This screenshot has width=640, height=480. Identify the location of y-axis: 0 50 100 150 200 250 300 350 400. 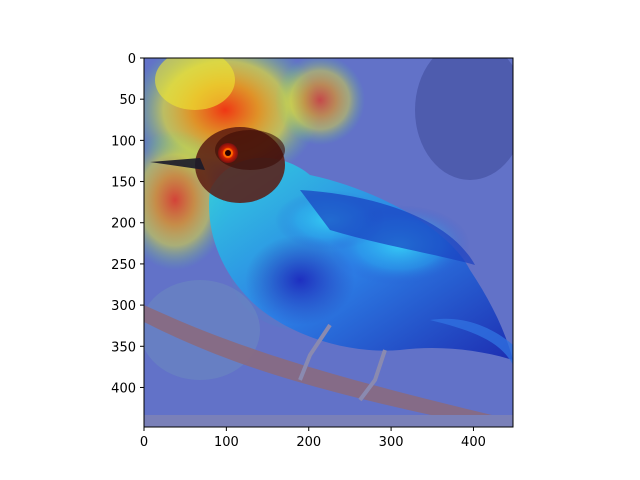
(127, 224).